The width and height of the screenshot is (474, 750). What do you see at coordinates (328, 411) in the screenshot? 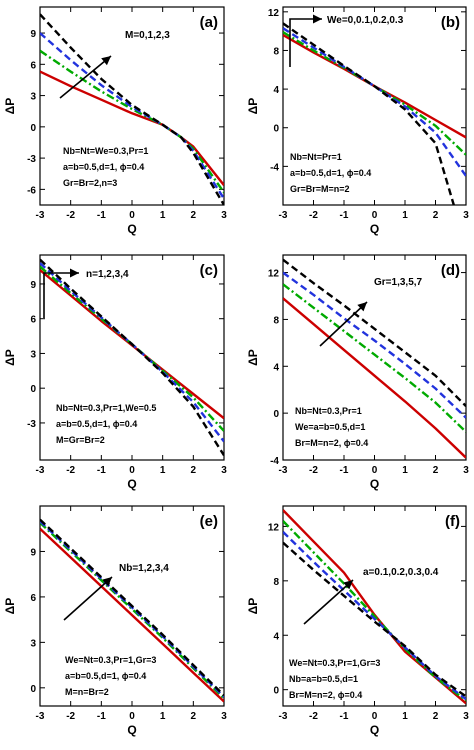
I see `parameter-text: Nb=Nt=0.3,Pr=1` at bounding box center [328, 411].